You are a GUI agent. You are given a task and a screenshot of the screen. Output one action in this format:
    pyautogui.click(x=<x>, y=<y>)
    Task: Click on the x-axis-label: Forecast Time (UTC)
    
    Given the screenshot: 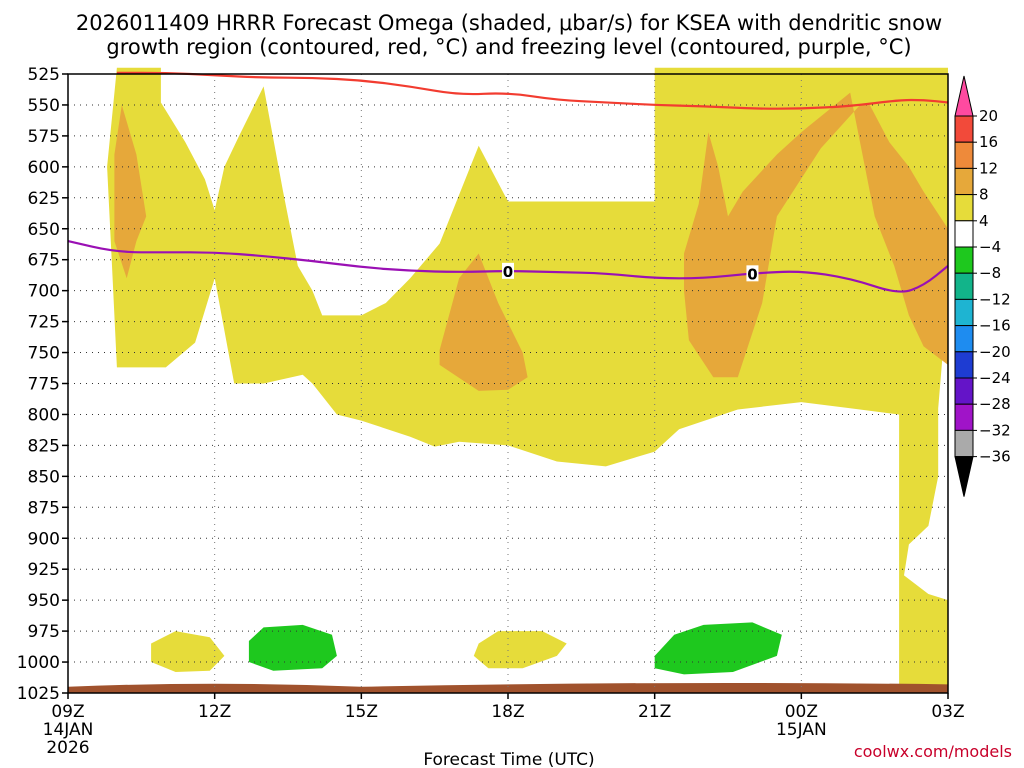 What is the action you would take?
    pyautogui.click(x=508, y=759)
    